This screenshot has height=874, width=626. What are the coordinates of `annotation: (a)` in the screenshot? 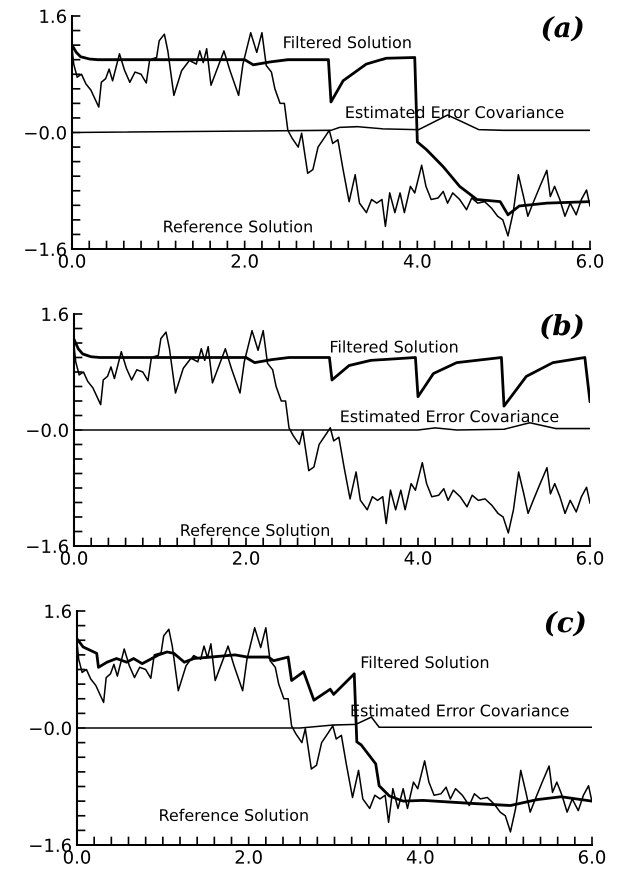 It's located at (562, 29).